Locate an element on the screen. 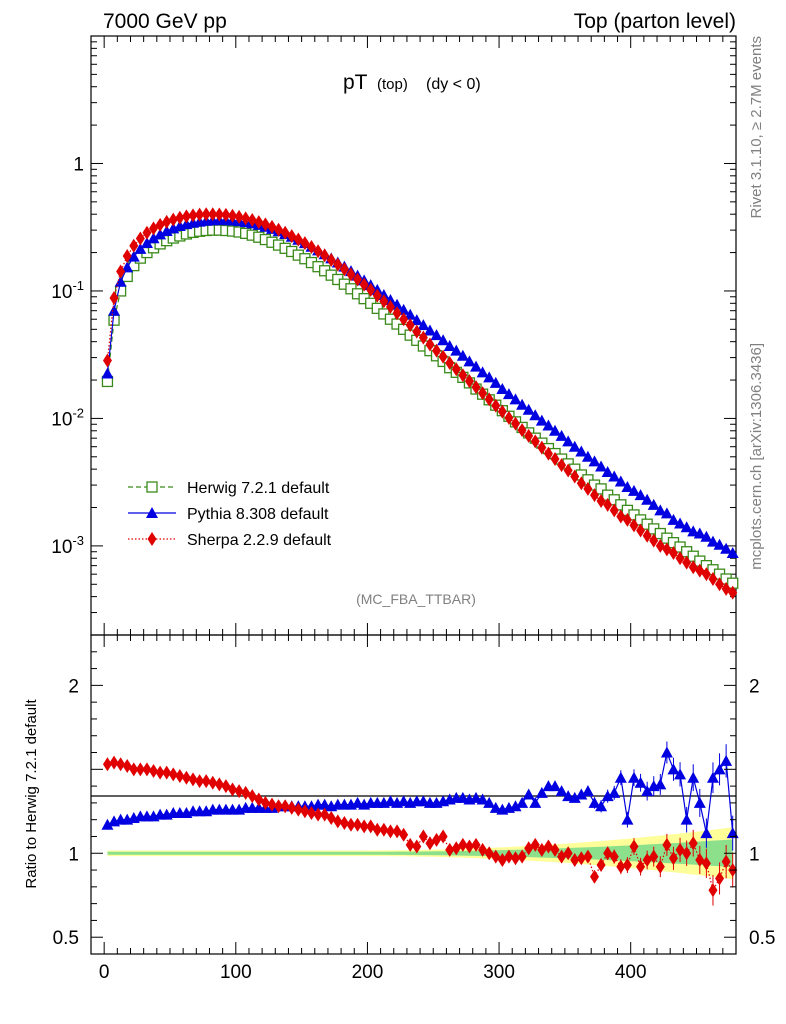  ratio-y-tick-label-right: 0.5 is located at coordinates (762, 938).